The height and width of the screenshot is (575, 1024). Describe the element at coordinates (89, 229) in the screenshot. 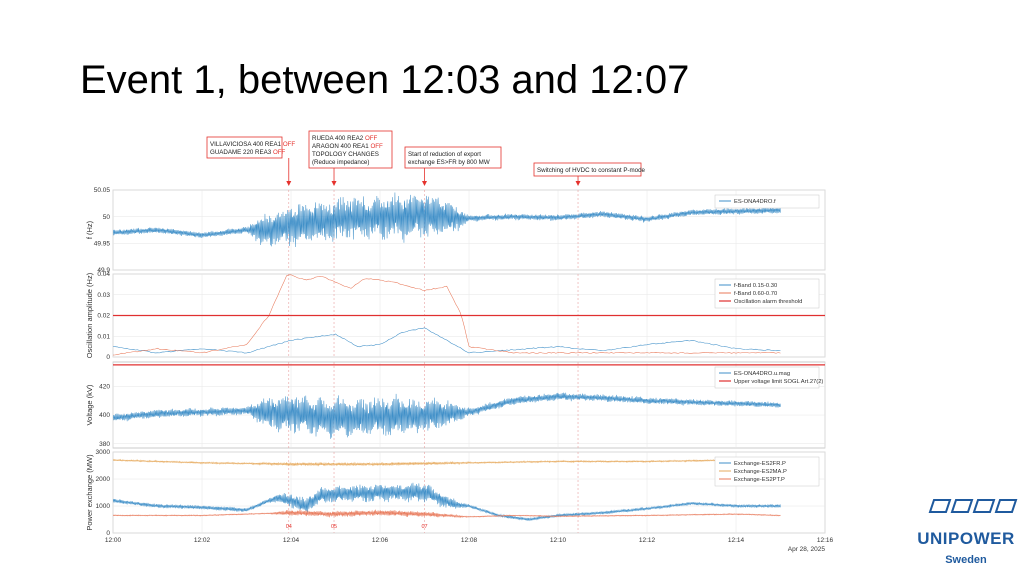

I see `y-axis-label: f (Hz)` at that location.